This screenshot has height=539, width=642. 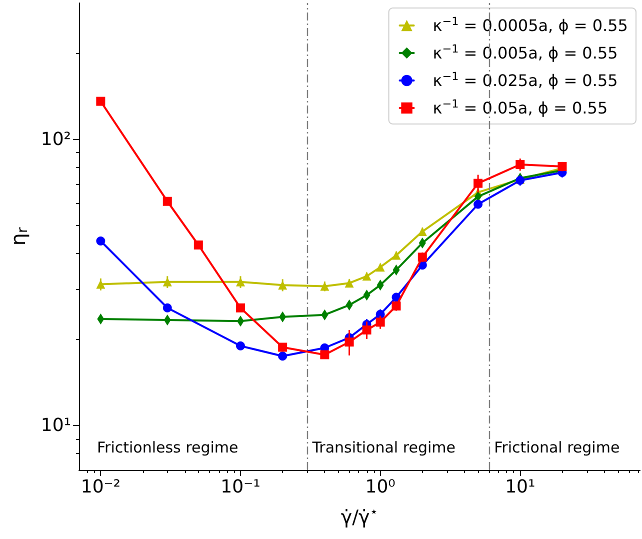 I want to click on x-tick-label: 10⁻¹, so click(x=240, y=487).